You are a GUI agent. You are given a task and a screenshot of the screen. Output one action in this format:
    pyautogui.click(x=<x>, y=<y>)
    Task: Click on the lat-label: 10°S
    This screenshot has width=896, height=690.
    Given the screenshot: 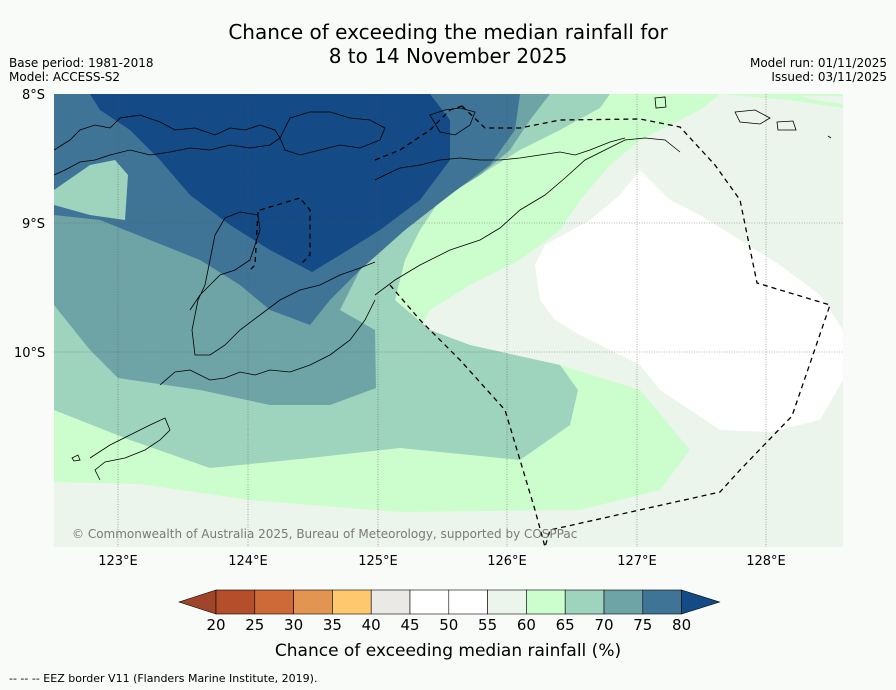 What is the action you would take?
    pyautogui.click(x=29, y=353)
    